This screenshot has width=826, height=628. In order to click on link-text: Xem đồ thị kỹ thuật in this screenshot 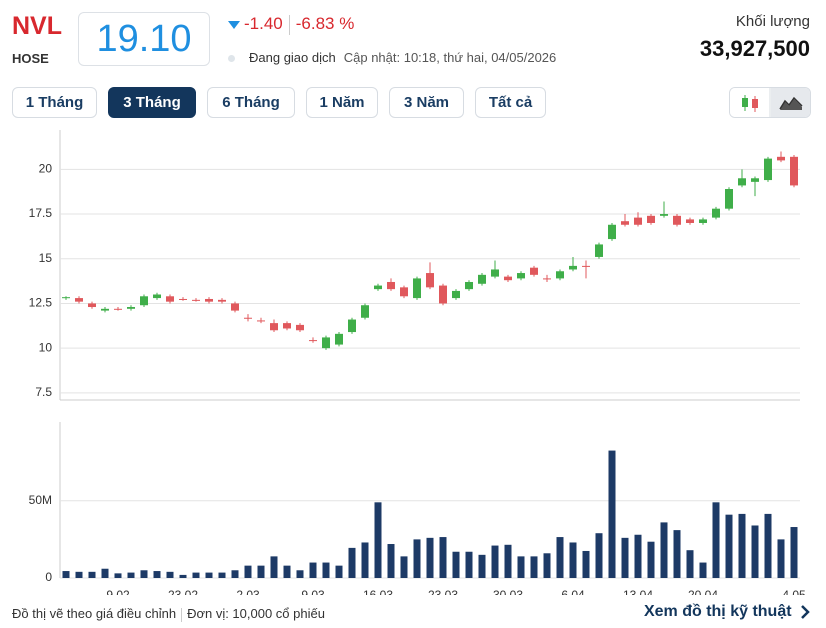, I will do `click(717, 611)`.